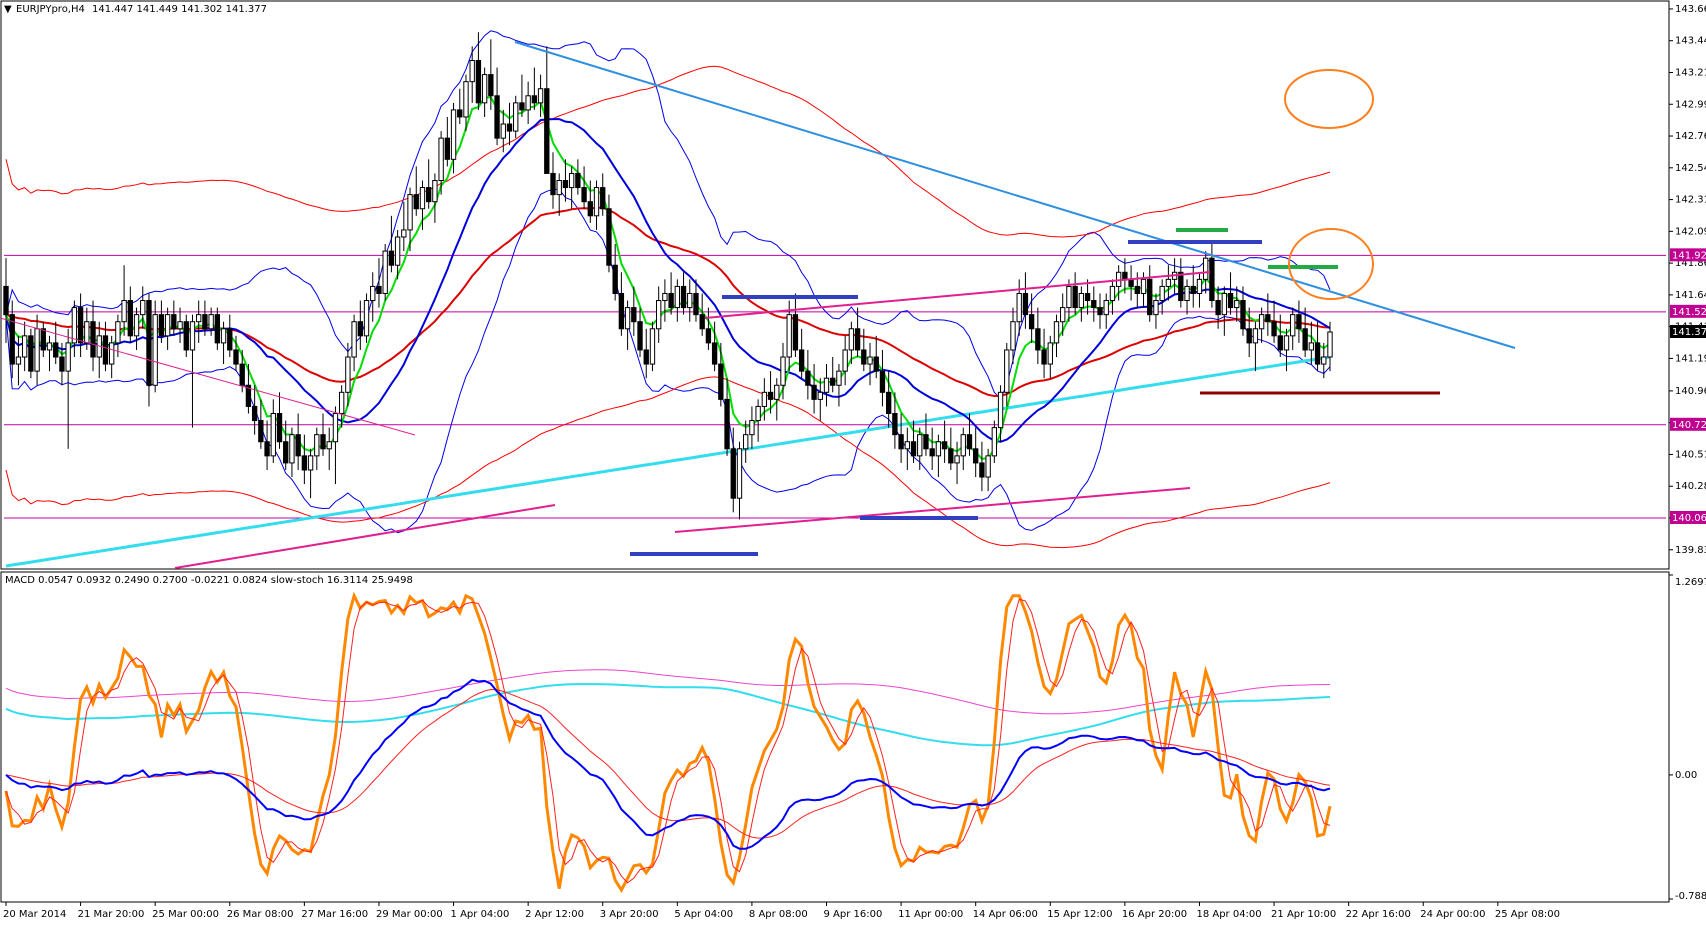 Image resolution: width=1706 pixels, height=927 pixels. What do you see at coordinates (1690, 72) in the screenshot?
I see `price-tick-label: 143.215` at bounding box center [1690, 72].